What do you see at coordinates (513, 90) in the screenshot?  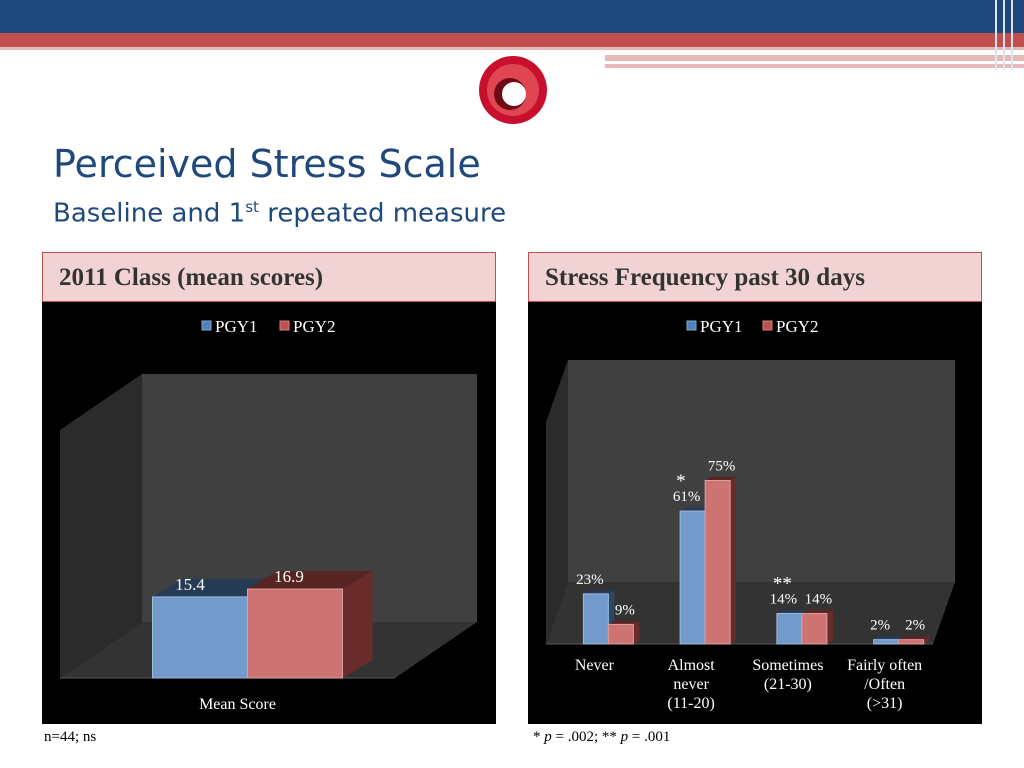 I see `logo-icon` at bounding box center [513, 90].